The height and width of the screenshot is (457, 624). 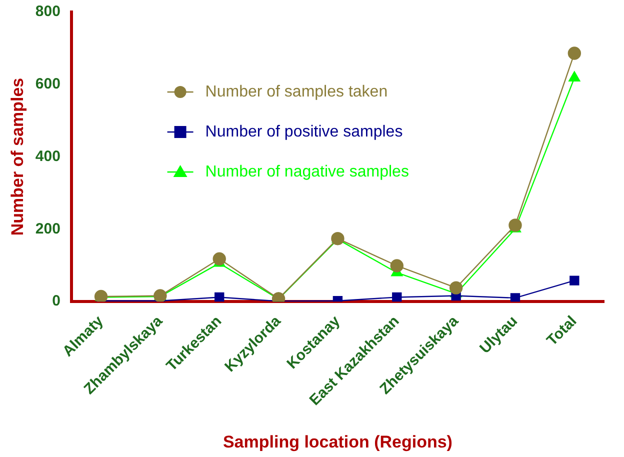 What do you see at coordinates (47, 156) in the screenshot?
I see `y-tick-label: 400` at bounding box center [47, 156].